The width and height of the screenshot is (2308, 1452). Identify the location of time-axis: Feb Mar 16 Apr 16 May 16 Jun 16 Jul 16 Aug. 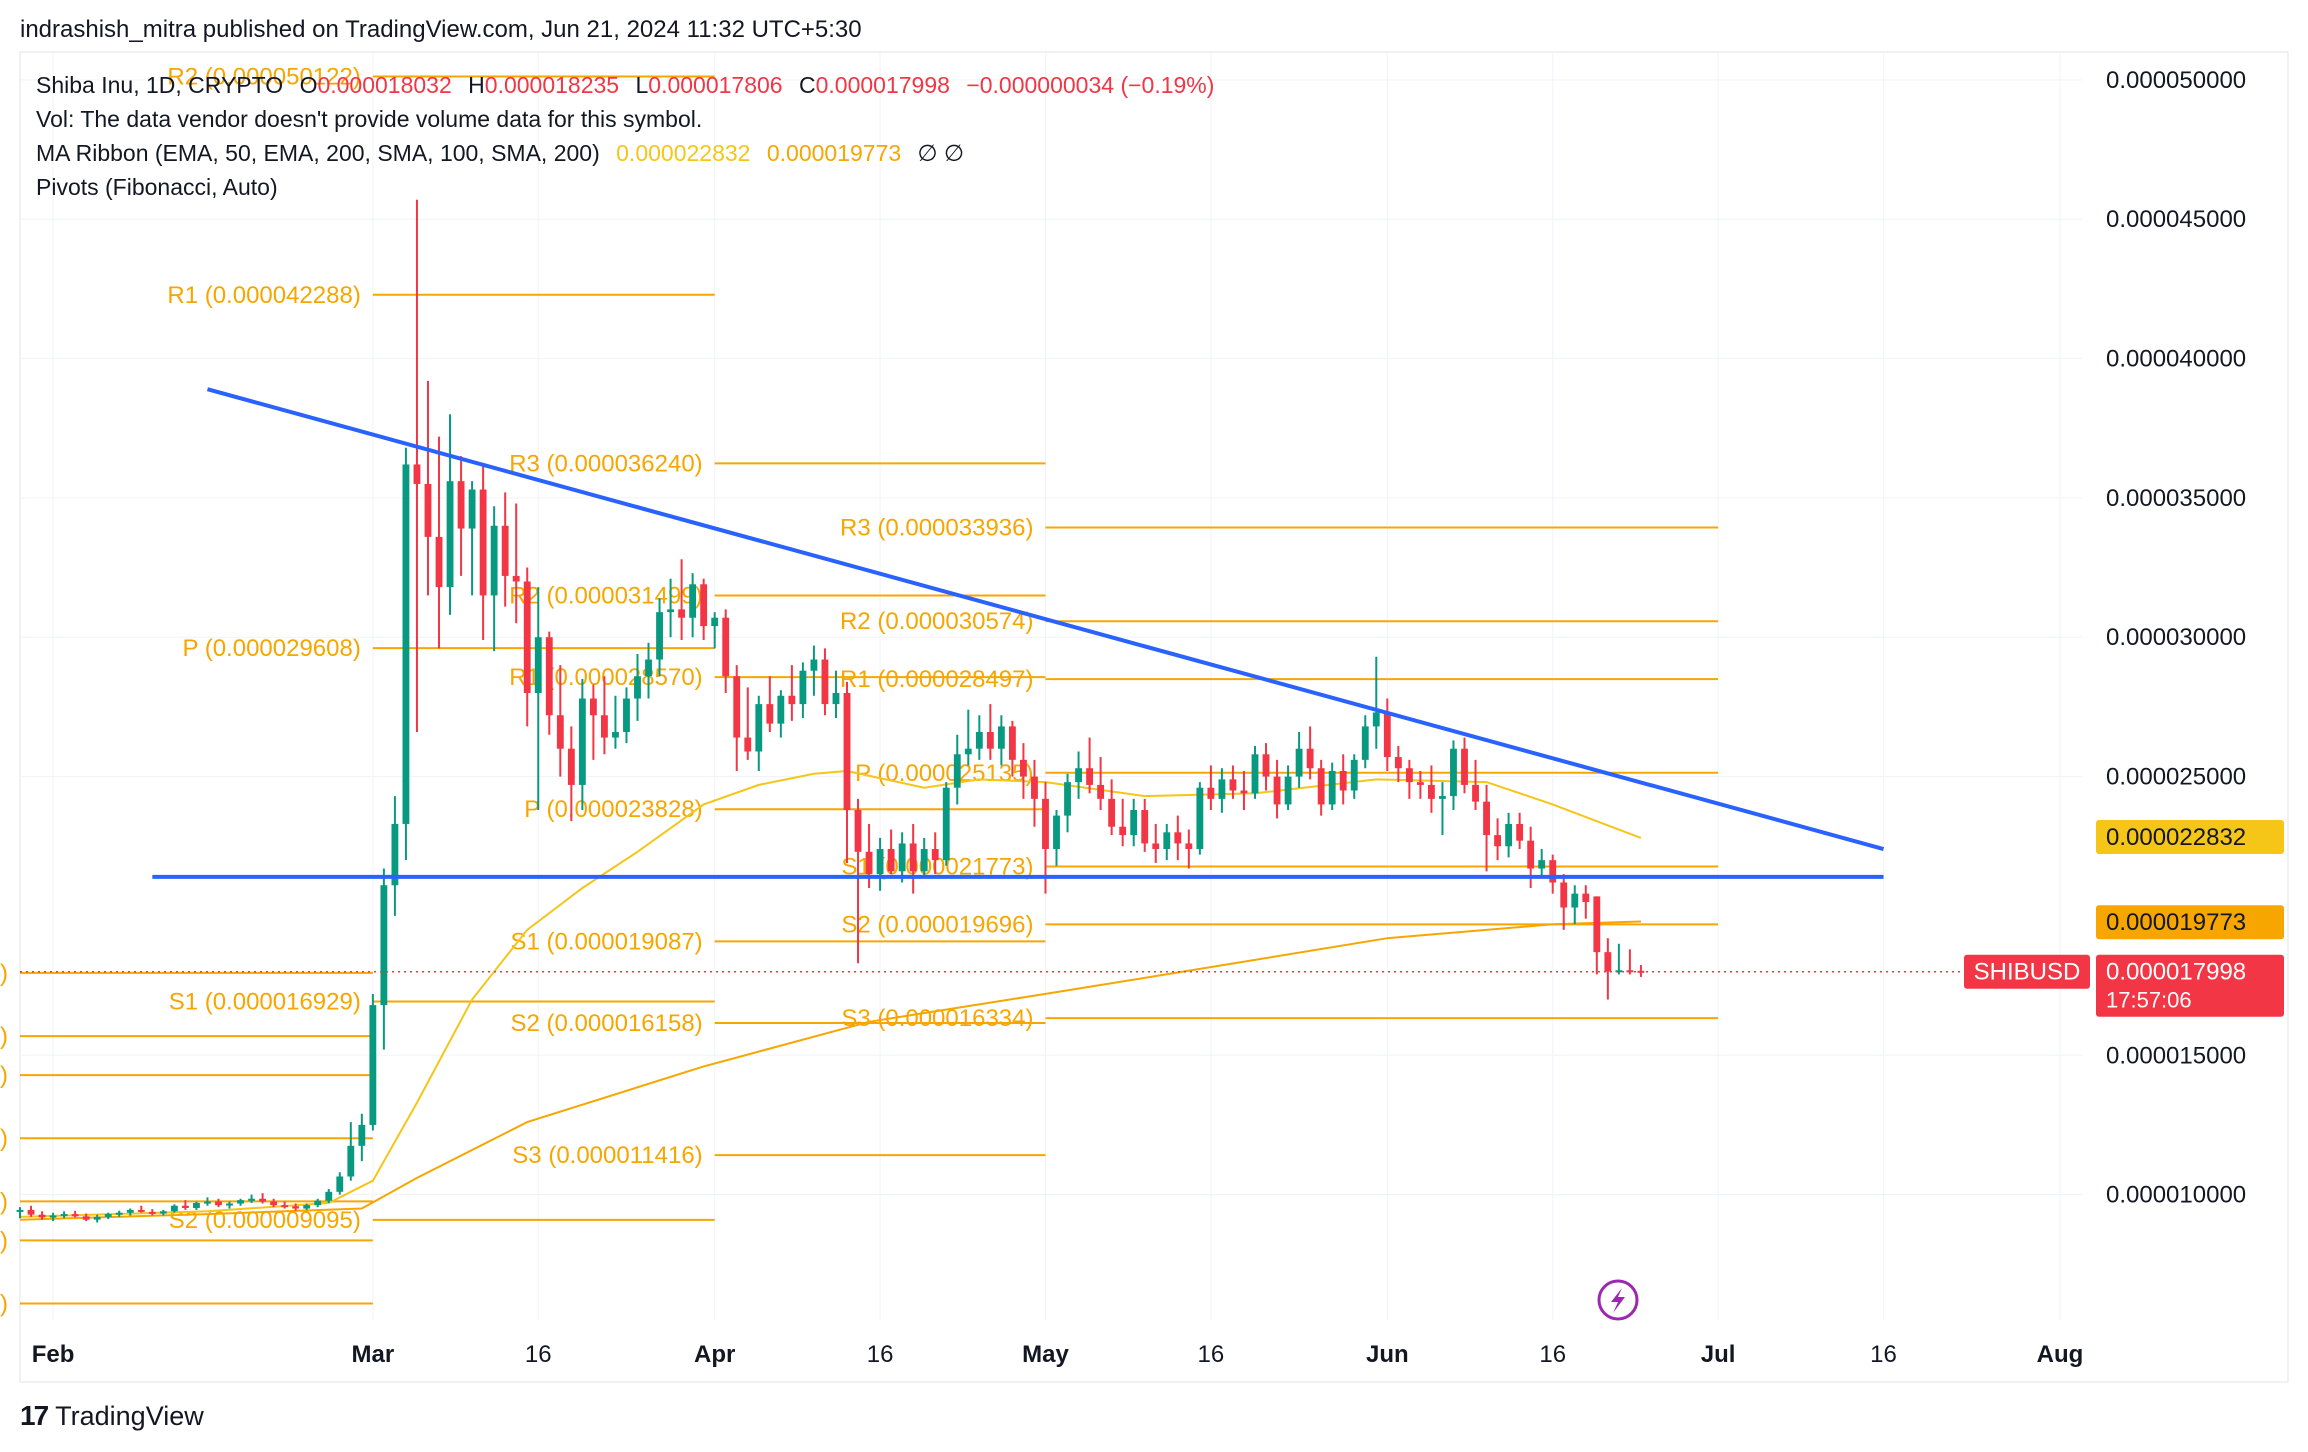
(1058, 1354).